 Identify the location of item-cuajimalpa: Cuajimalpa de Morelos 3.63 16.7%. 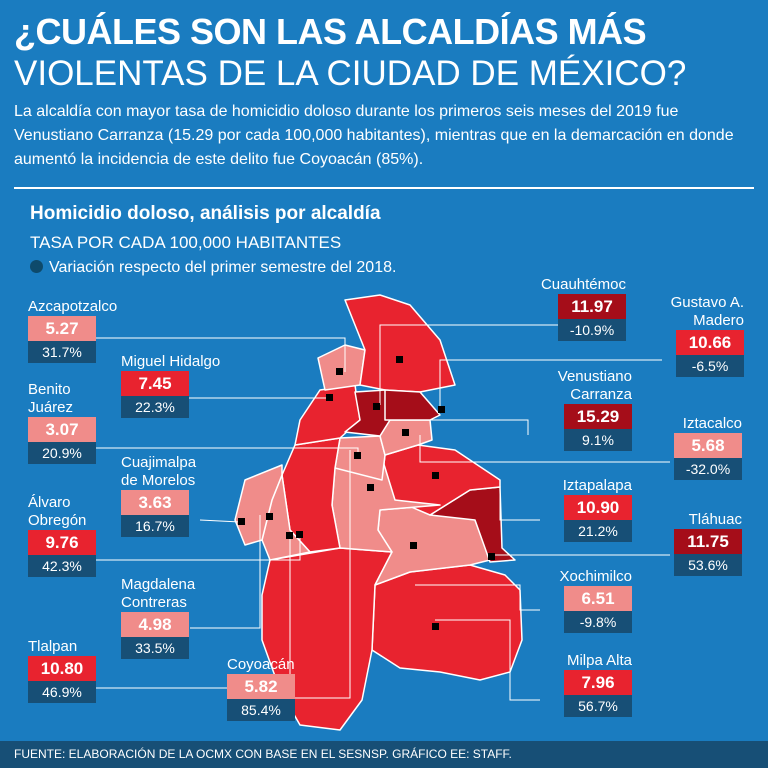
(158, 495).